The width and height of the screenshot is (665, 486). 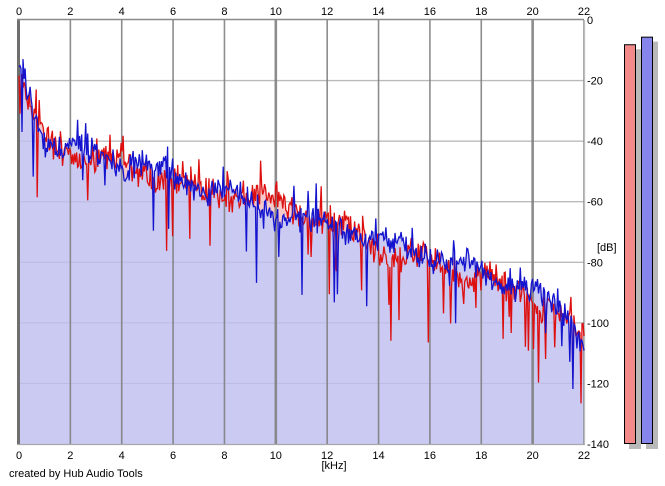 What do you see at coordinates (598, 384) in the screenshot?
I see `db-tick-label: -120` at bounding box center [598, 384].